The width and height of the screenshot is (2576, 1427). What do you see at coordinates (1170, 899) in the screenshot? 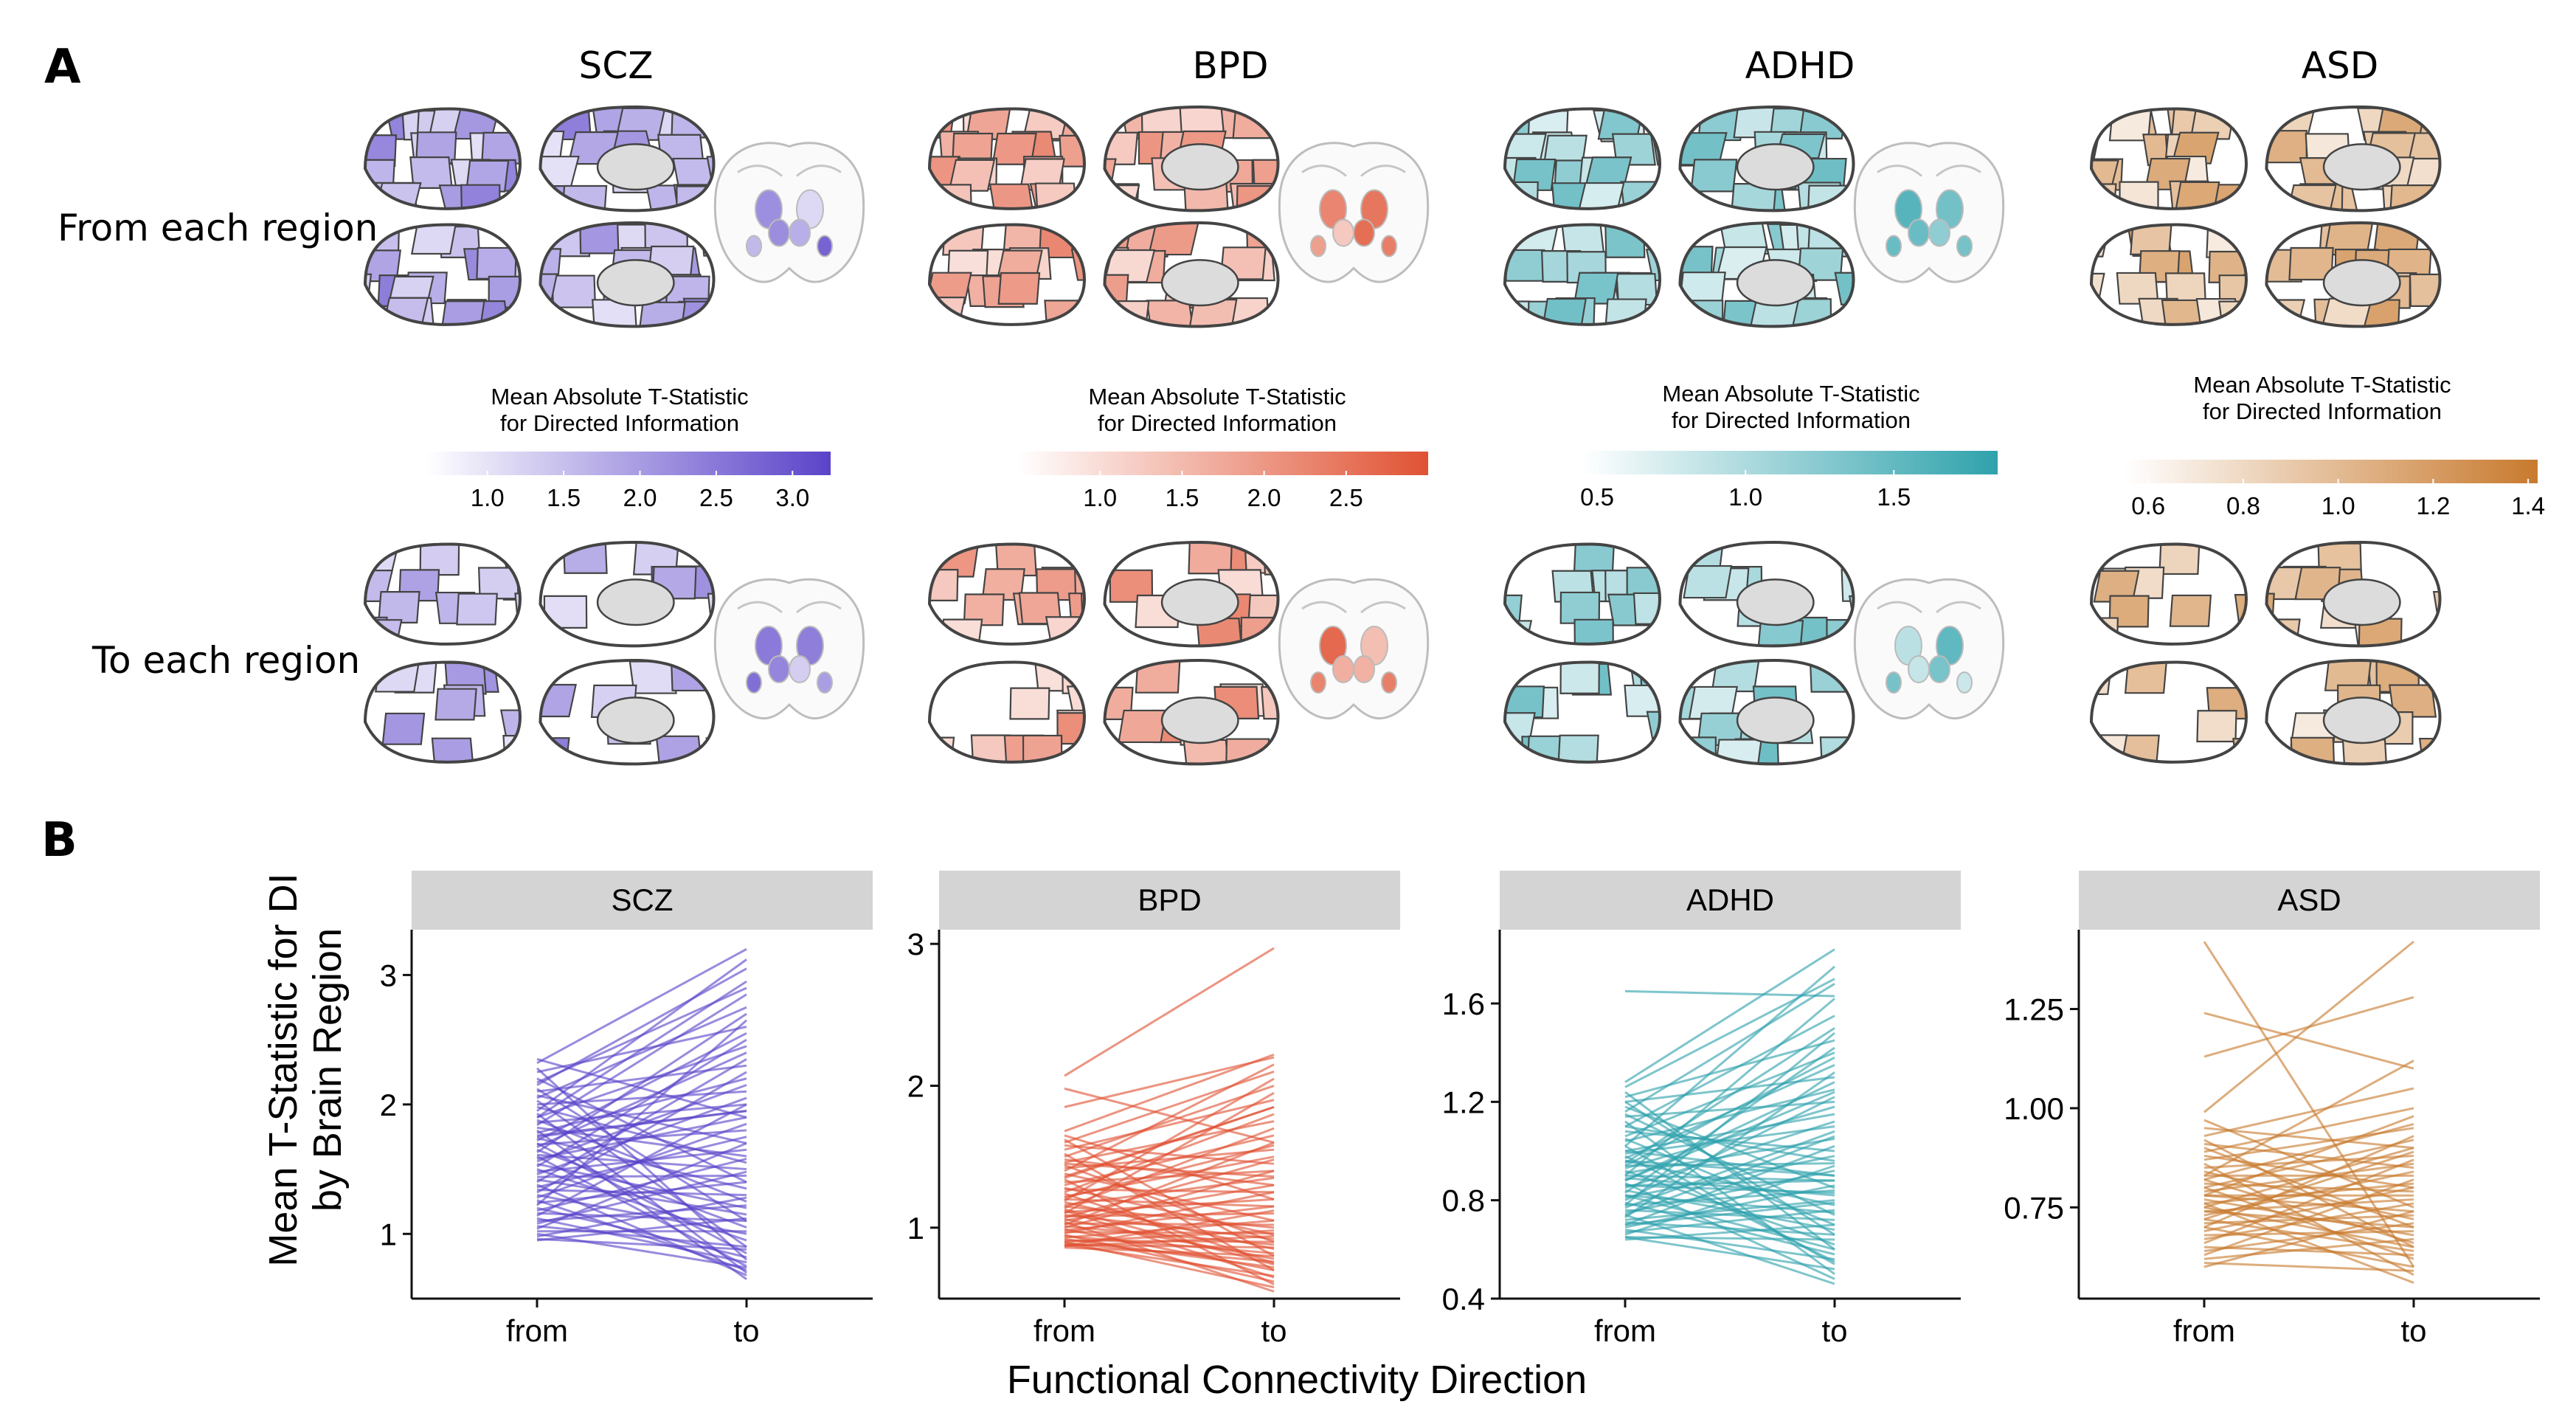
I see `facet-strip-label: BPD` at bounding box center [1170, 899].